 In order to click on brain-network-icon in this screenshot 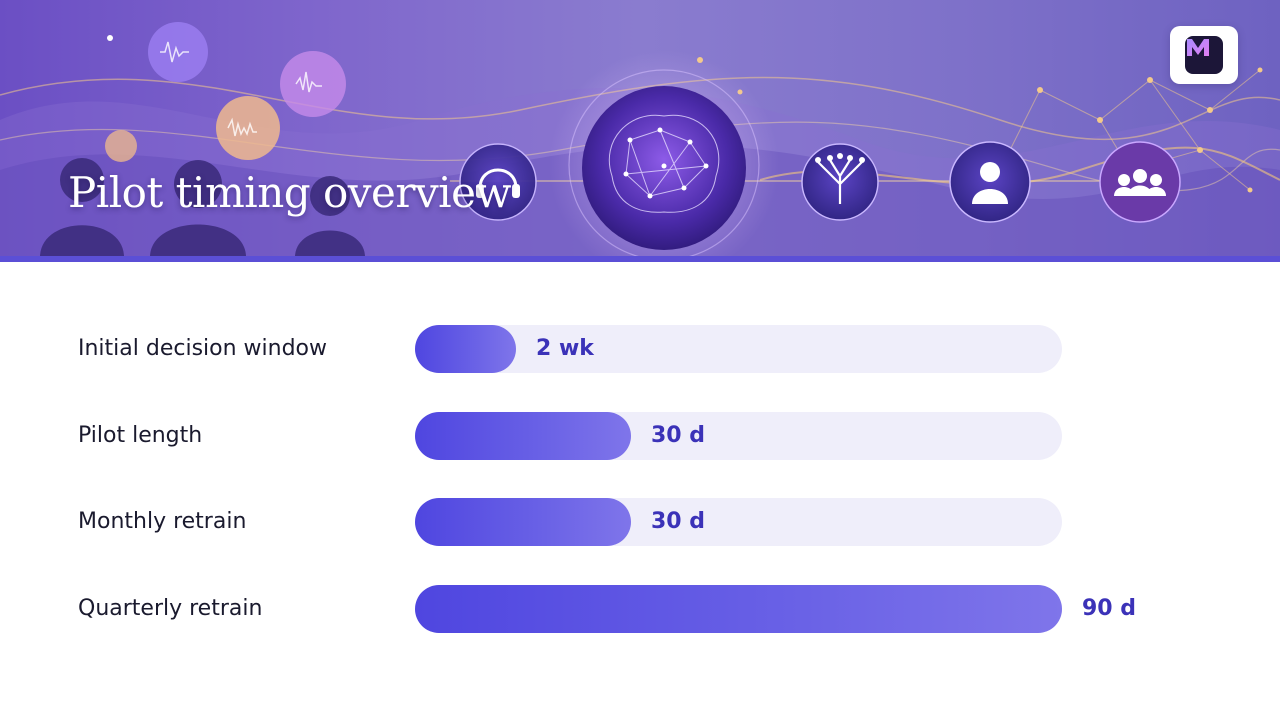, I will do `click(664, 153)`.